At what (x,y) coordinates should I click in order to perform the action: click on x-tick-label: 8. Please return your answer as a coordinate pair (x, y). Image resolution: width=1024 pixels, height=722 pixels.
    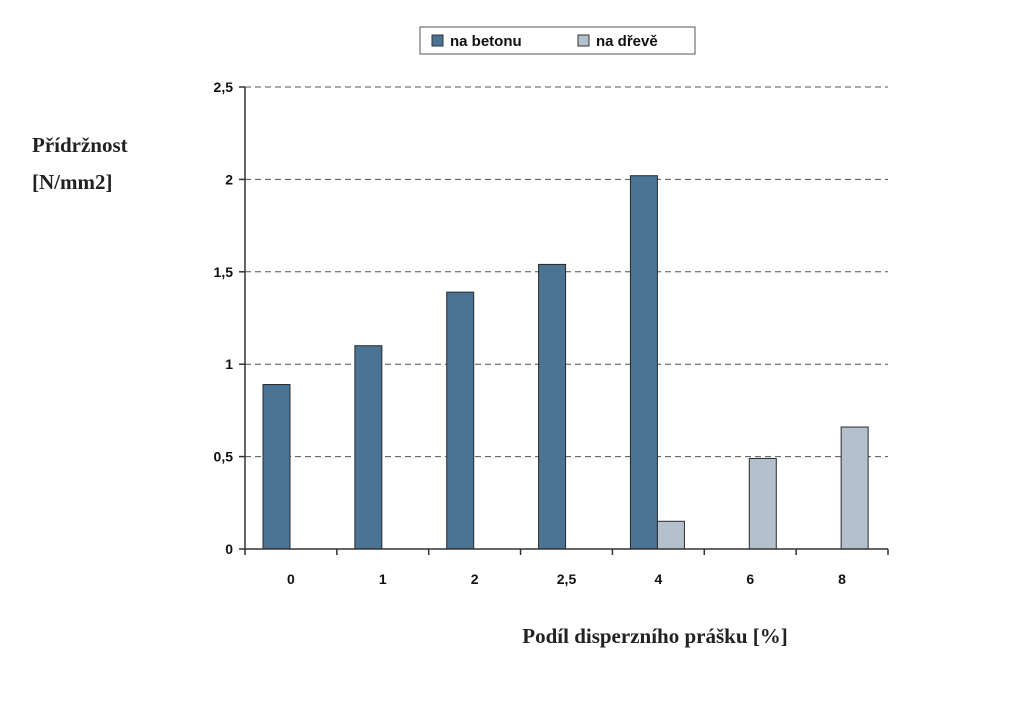
    Looking at the image, I should click on (842, 579).